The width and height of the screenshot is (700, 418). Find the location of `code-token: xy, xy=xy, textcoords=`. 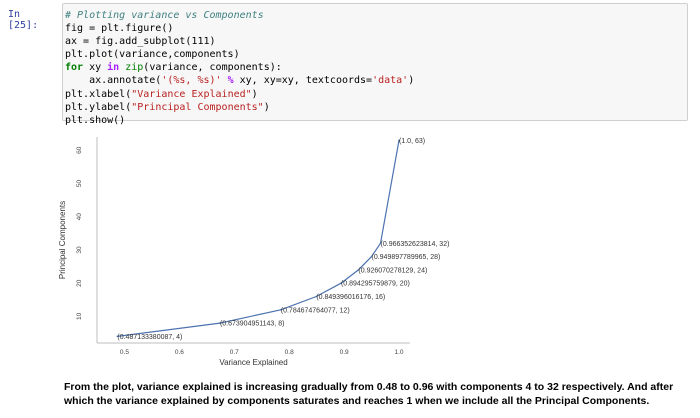

code-token: xy, xy=xy, textcoords= is located at coordinates (306, 81).